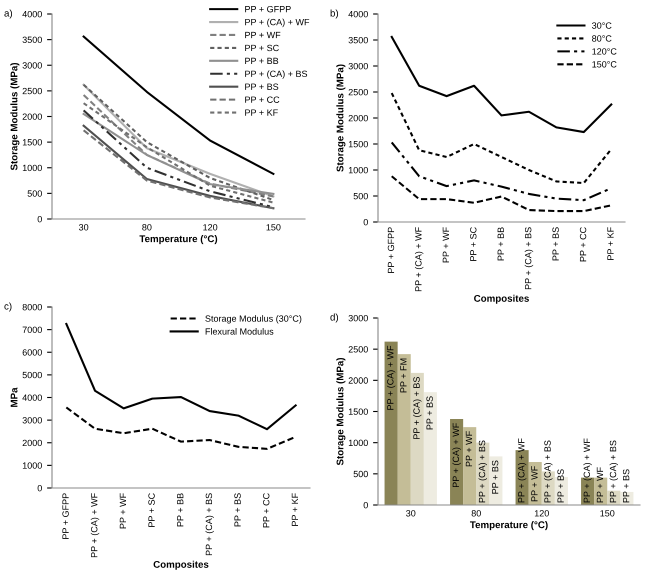 The width and height of the screenshot is (645, 571). I want to click on legend-label: PP + BB, so click(261, 61).